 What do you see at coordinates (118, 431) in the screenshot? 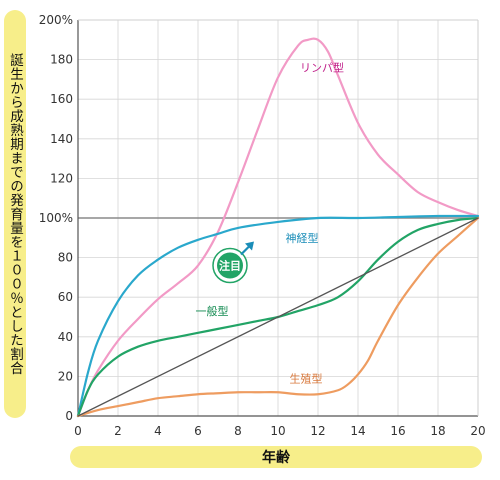
I see `x-tick-label: 2` at bounding box center [118, 431].